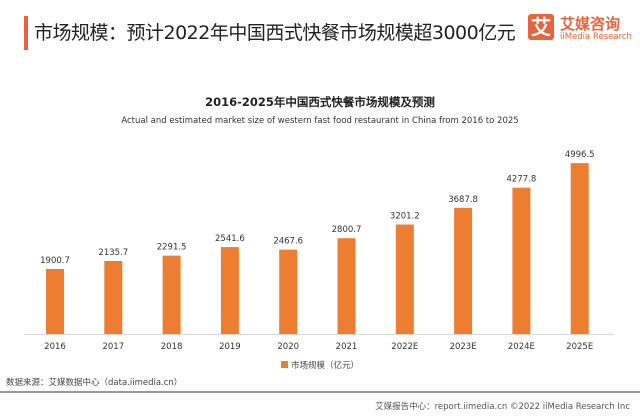 This screenshot has width=640, height=416. I want to click on data-label: 4996.5, so click(580, 155).